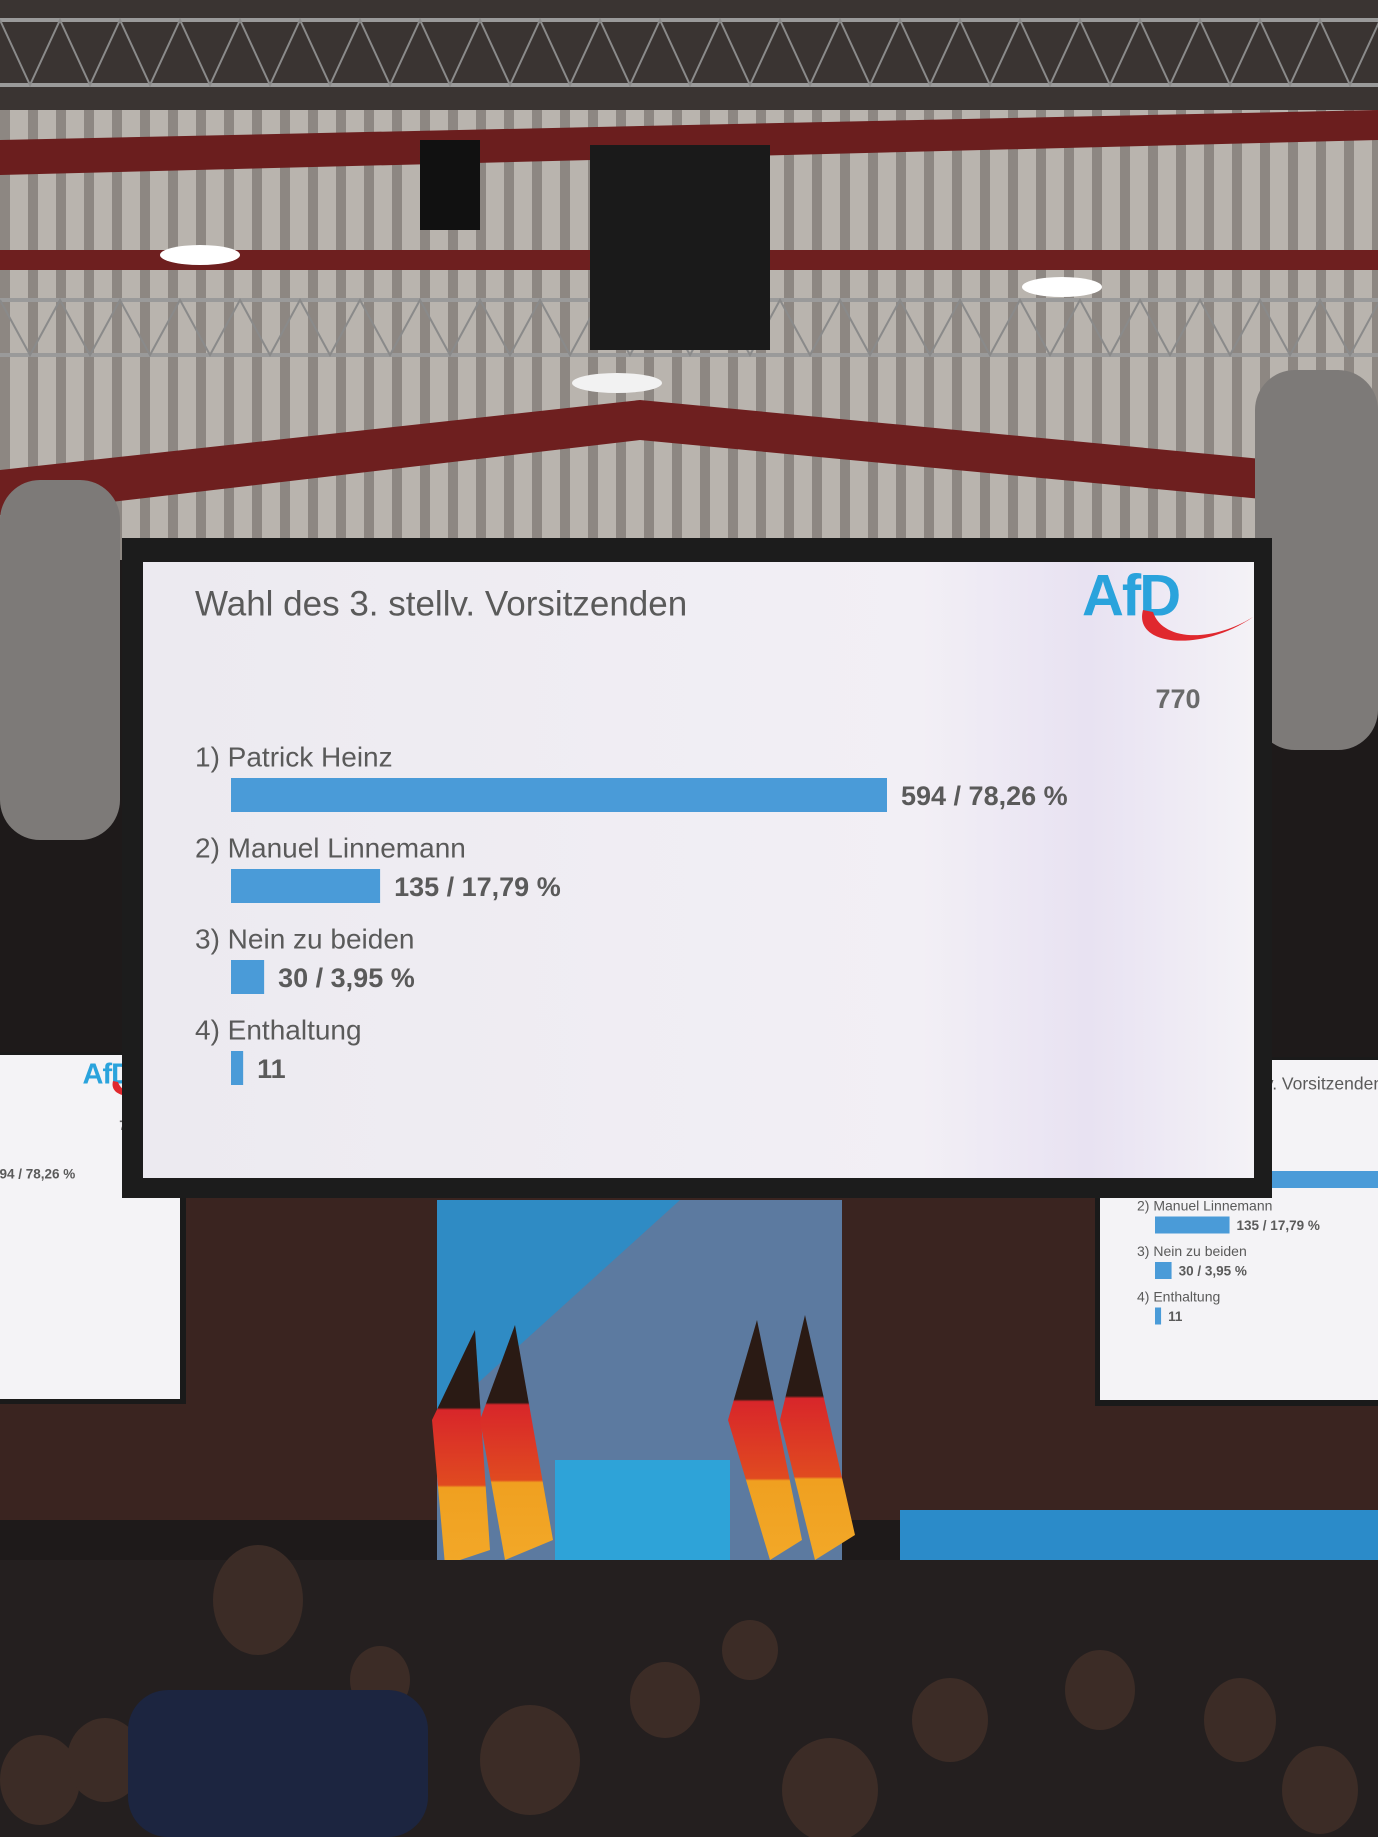 This screenshot has height=1837, width=1378. Describe the element at coordinates (1197, 625) in the screenshot. I see `logo-swoosh` at that location.